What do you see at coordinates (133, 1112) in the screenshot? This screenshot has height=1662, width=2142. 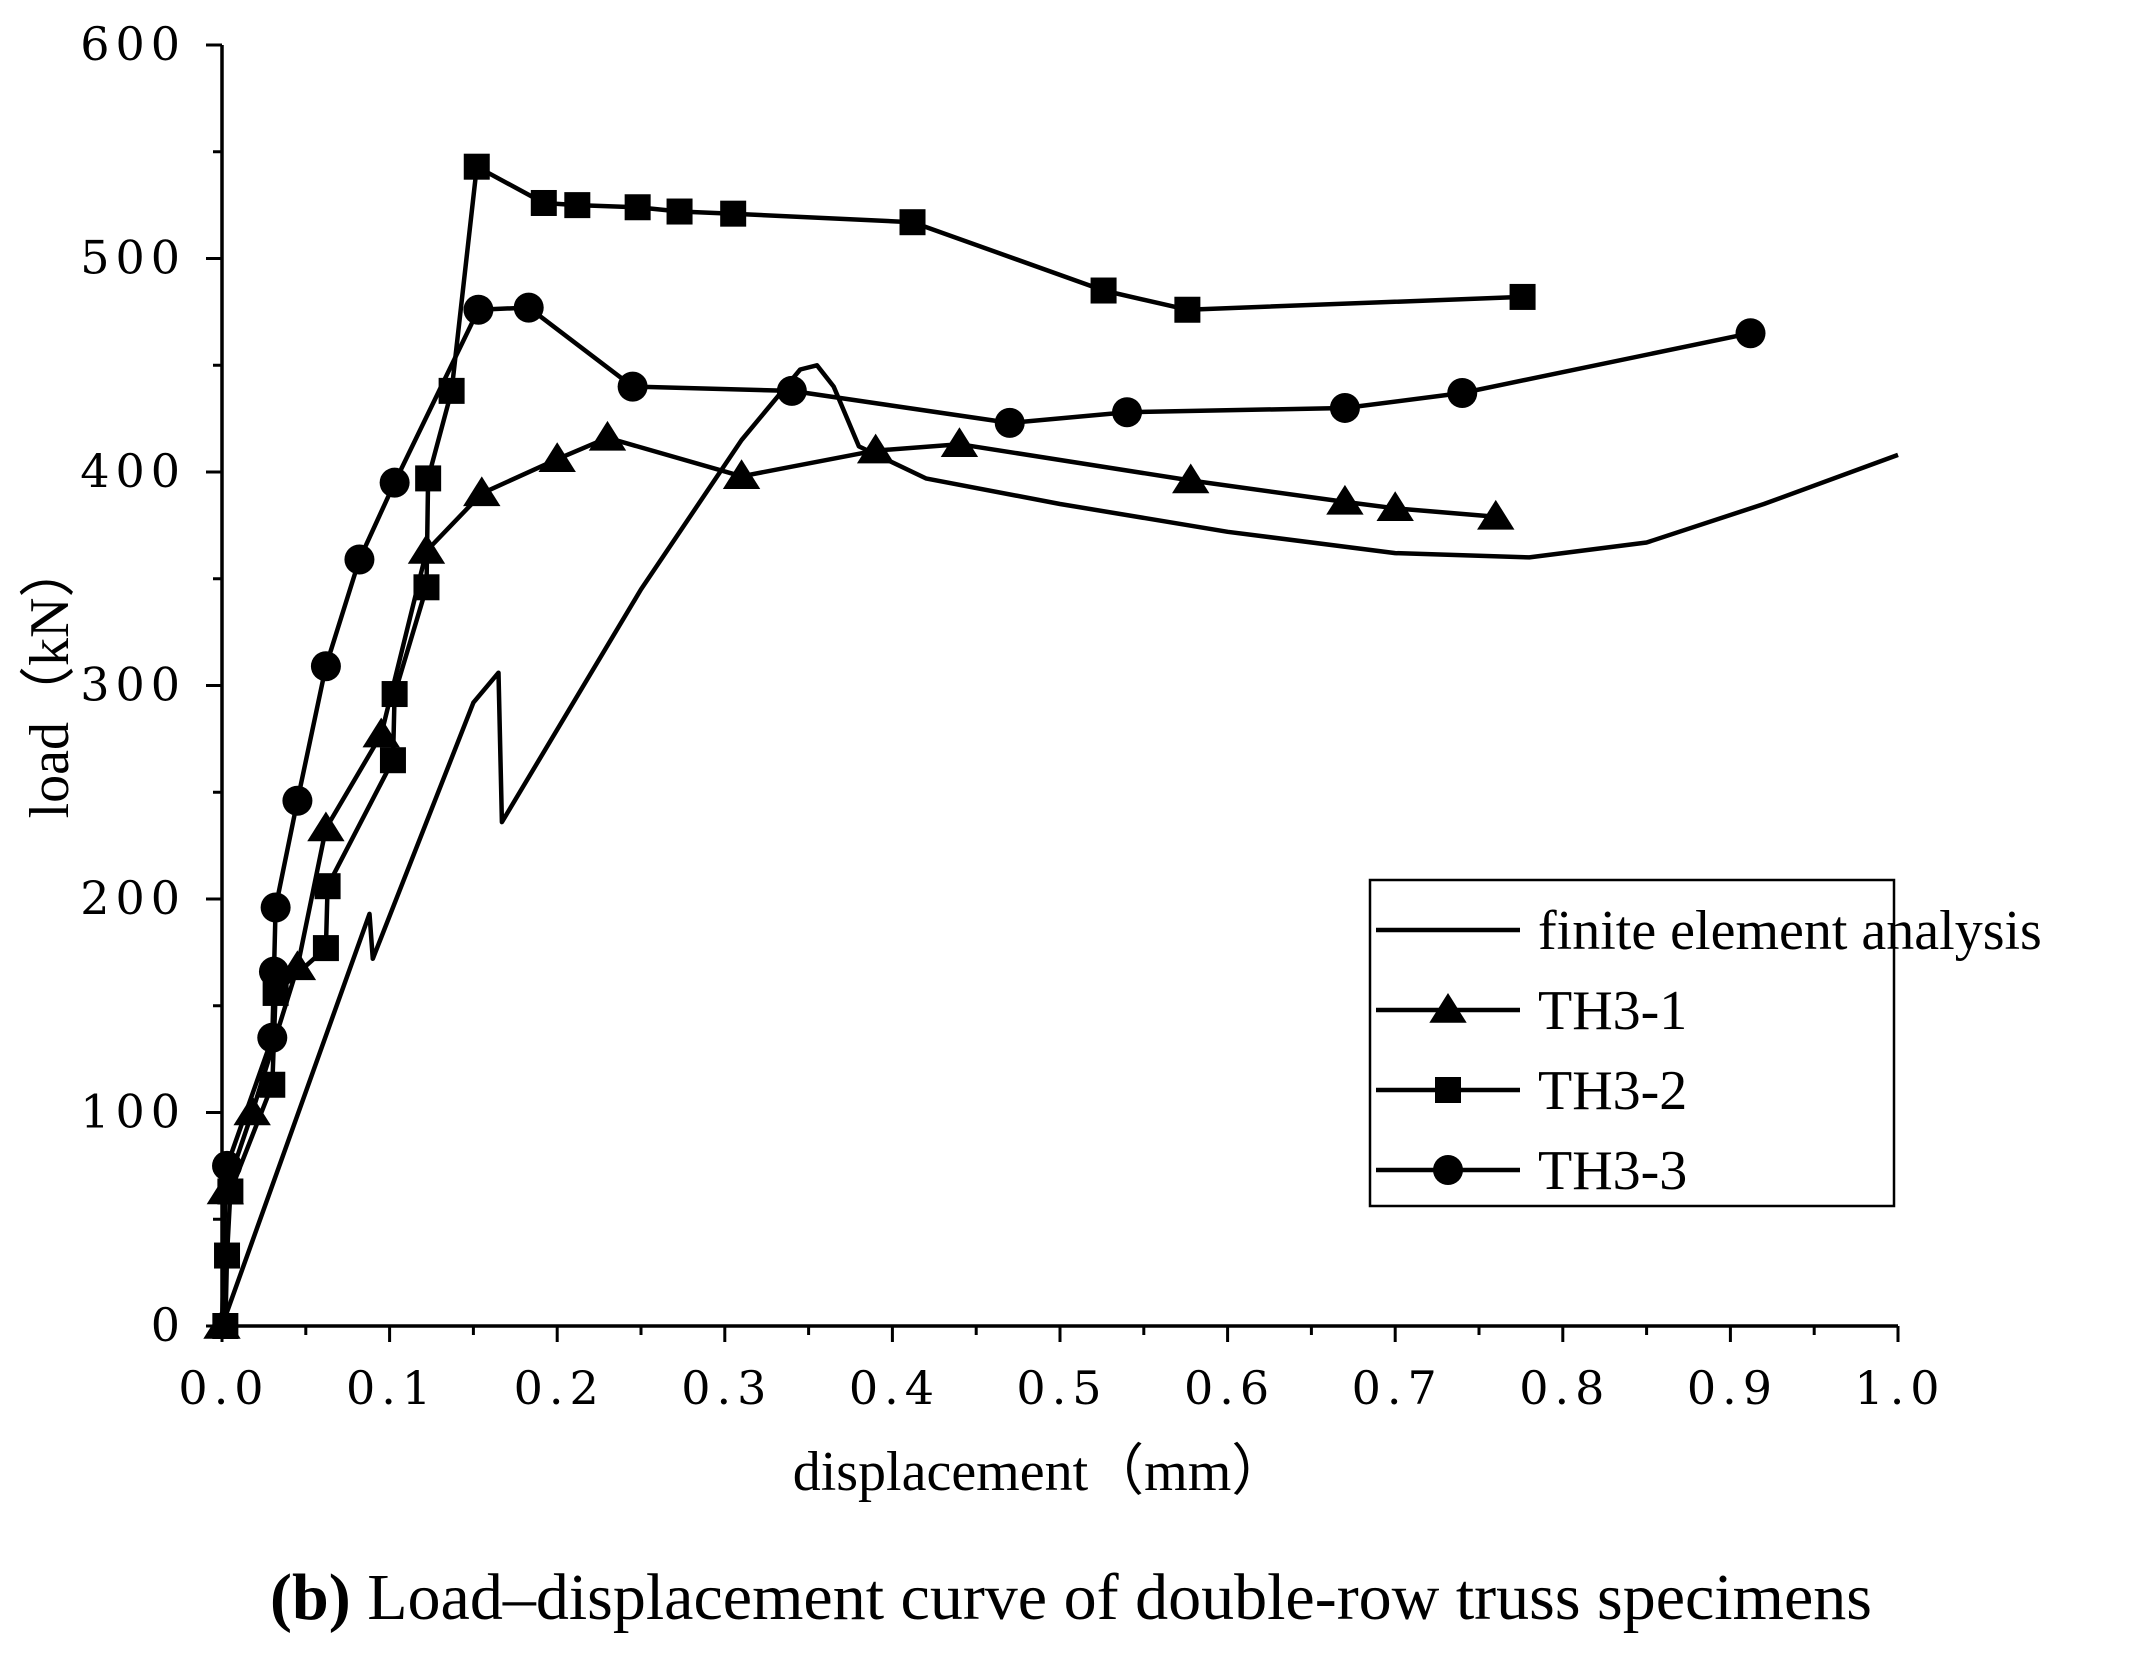 I see `y-tick-label: 100` at bounding box center [133, 1112].